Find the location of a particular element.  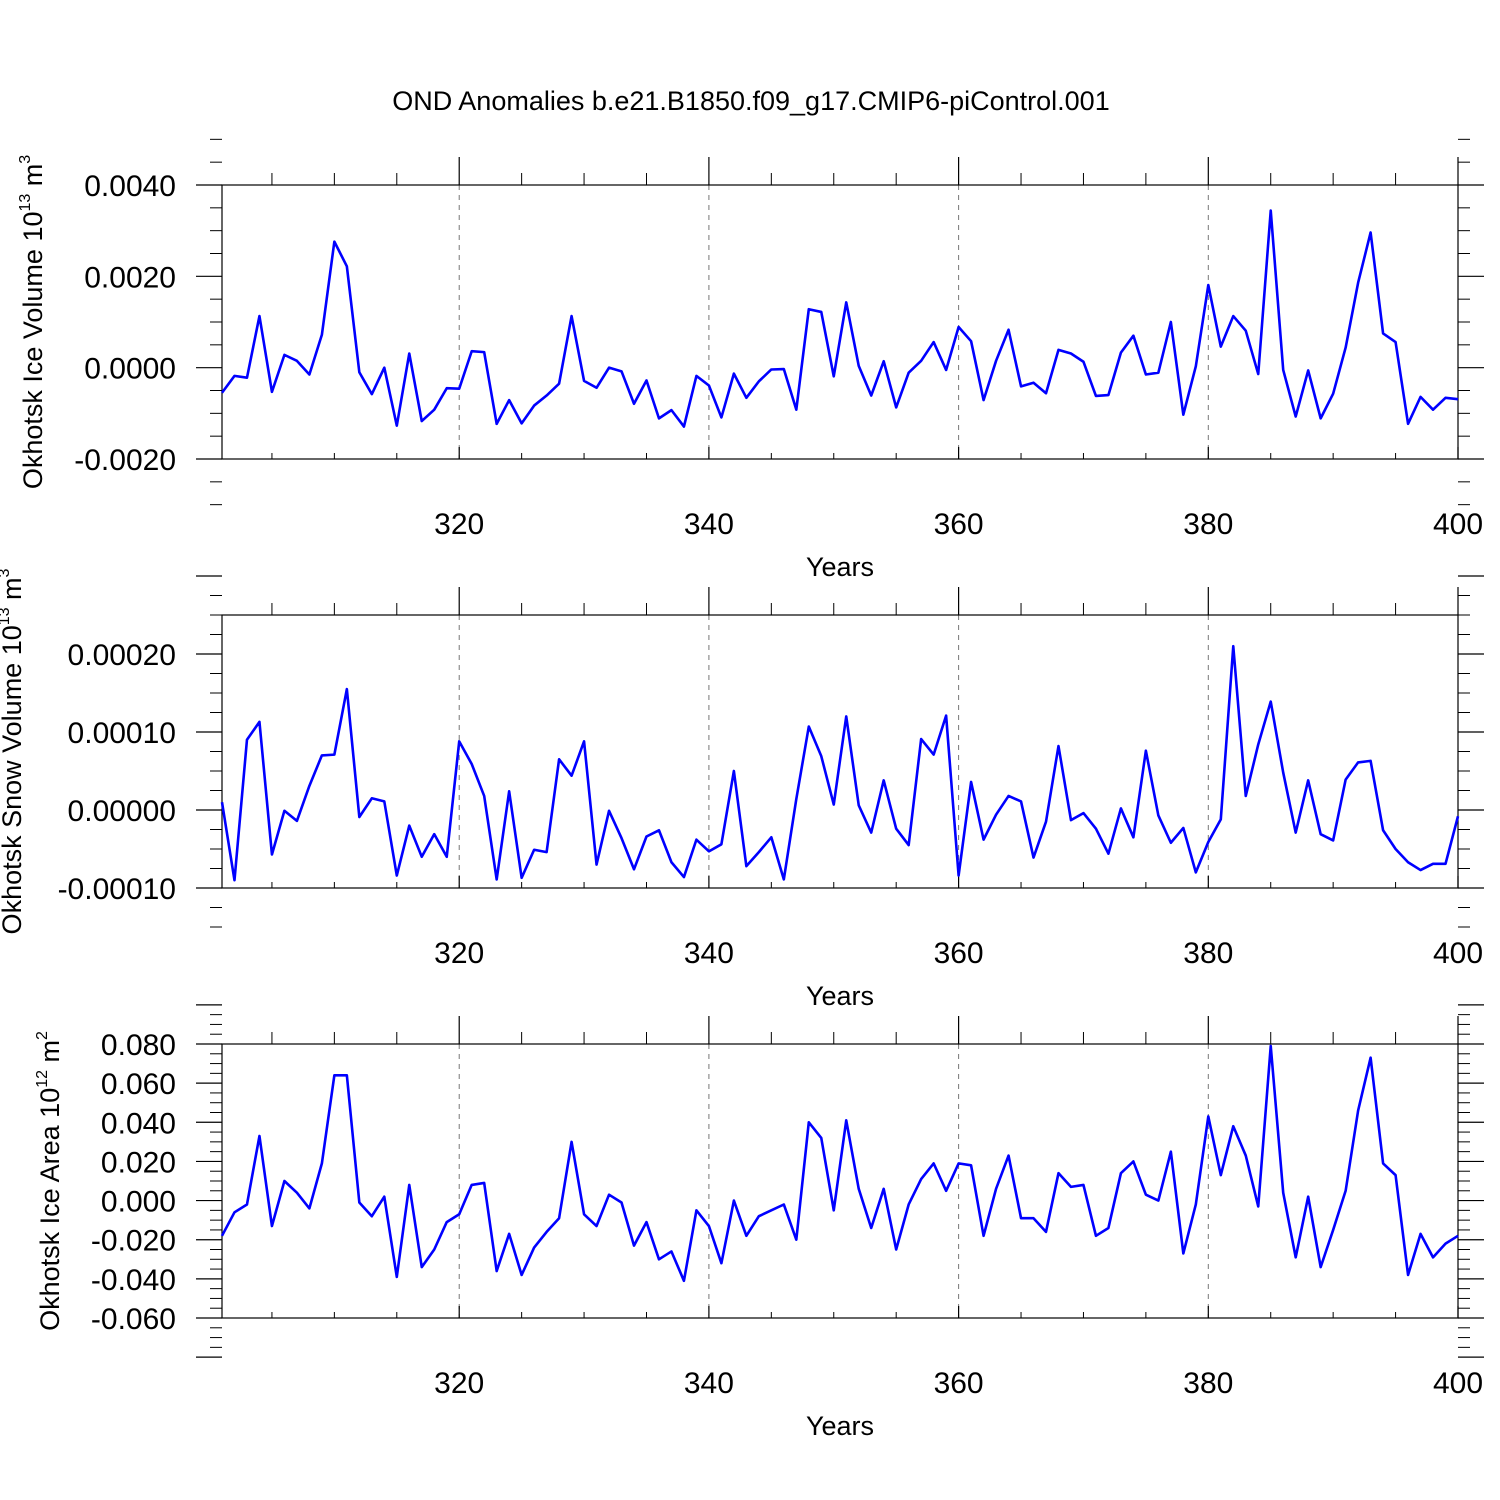

y-tick-label: -0.020 is located at coordinates (133, 1241).